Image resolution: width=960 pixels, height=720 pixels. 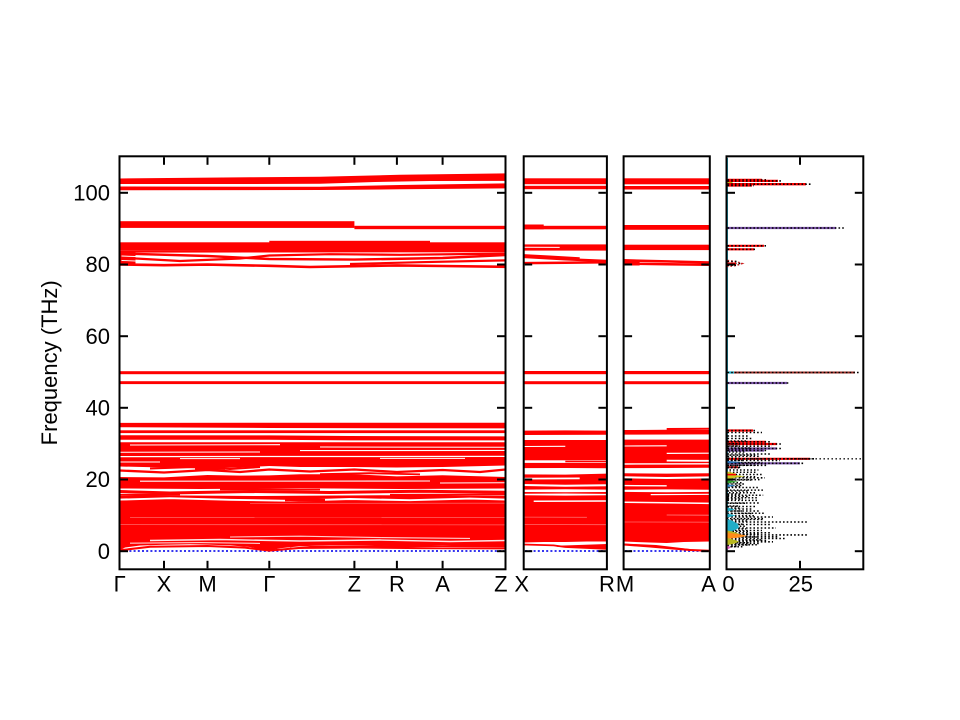 I want to click on svg-text: 20, so click(x=98, y=479).